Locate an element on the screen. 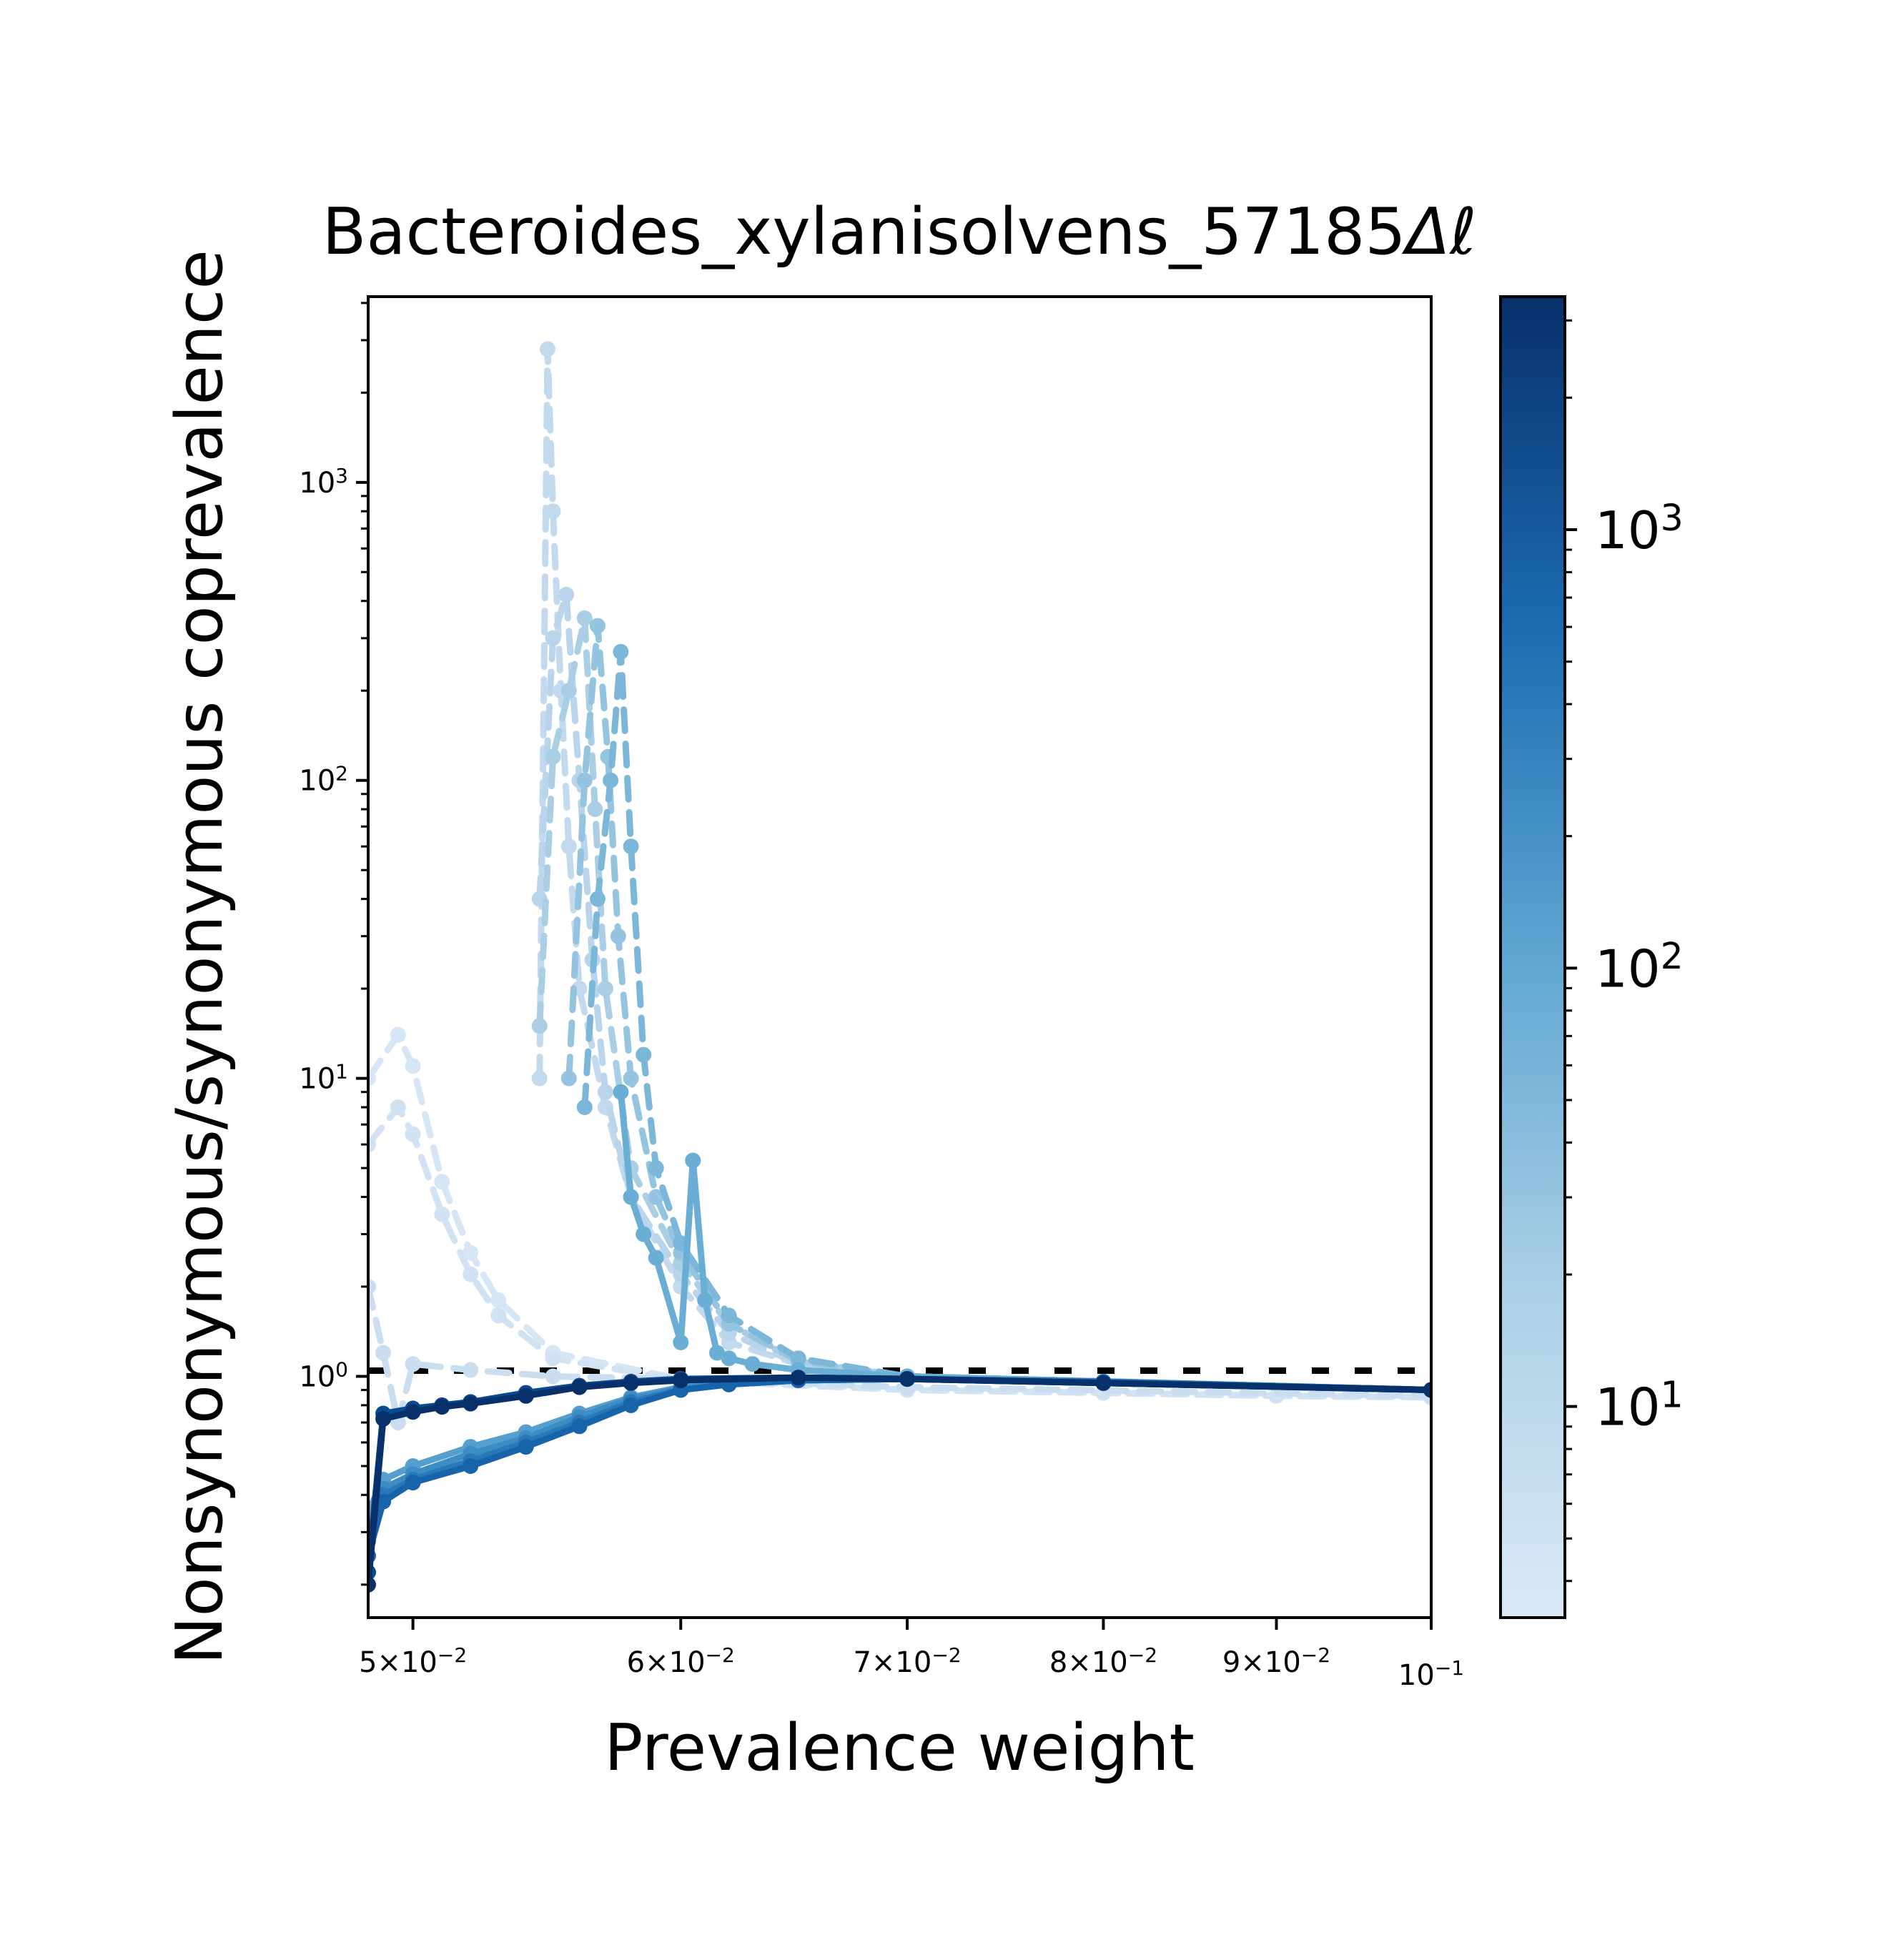  colorbar-ticks: 101 102 103 is located at coordinates (1624, 951).